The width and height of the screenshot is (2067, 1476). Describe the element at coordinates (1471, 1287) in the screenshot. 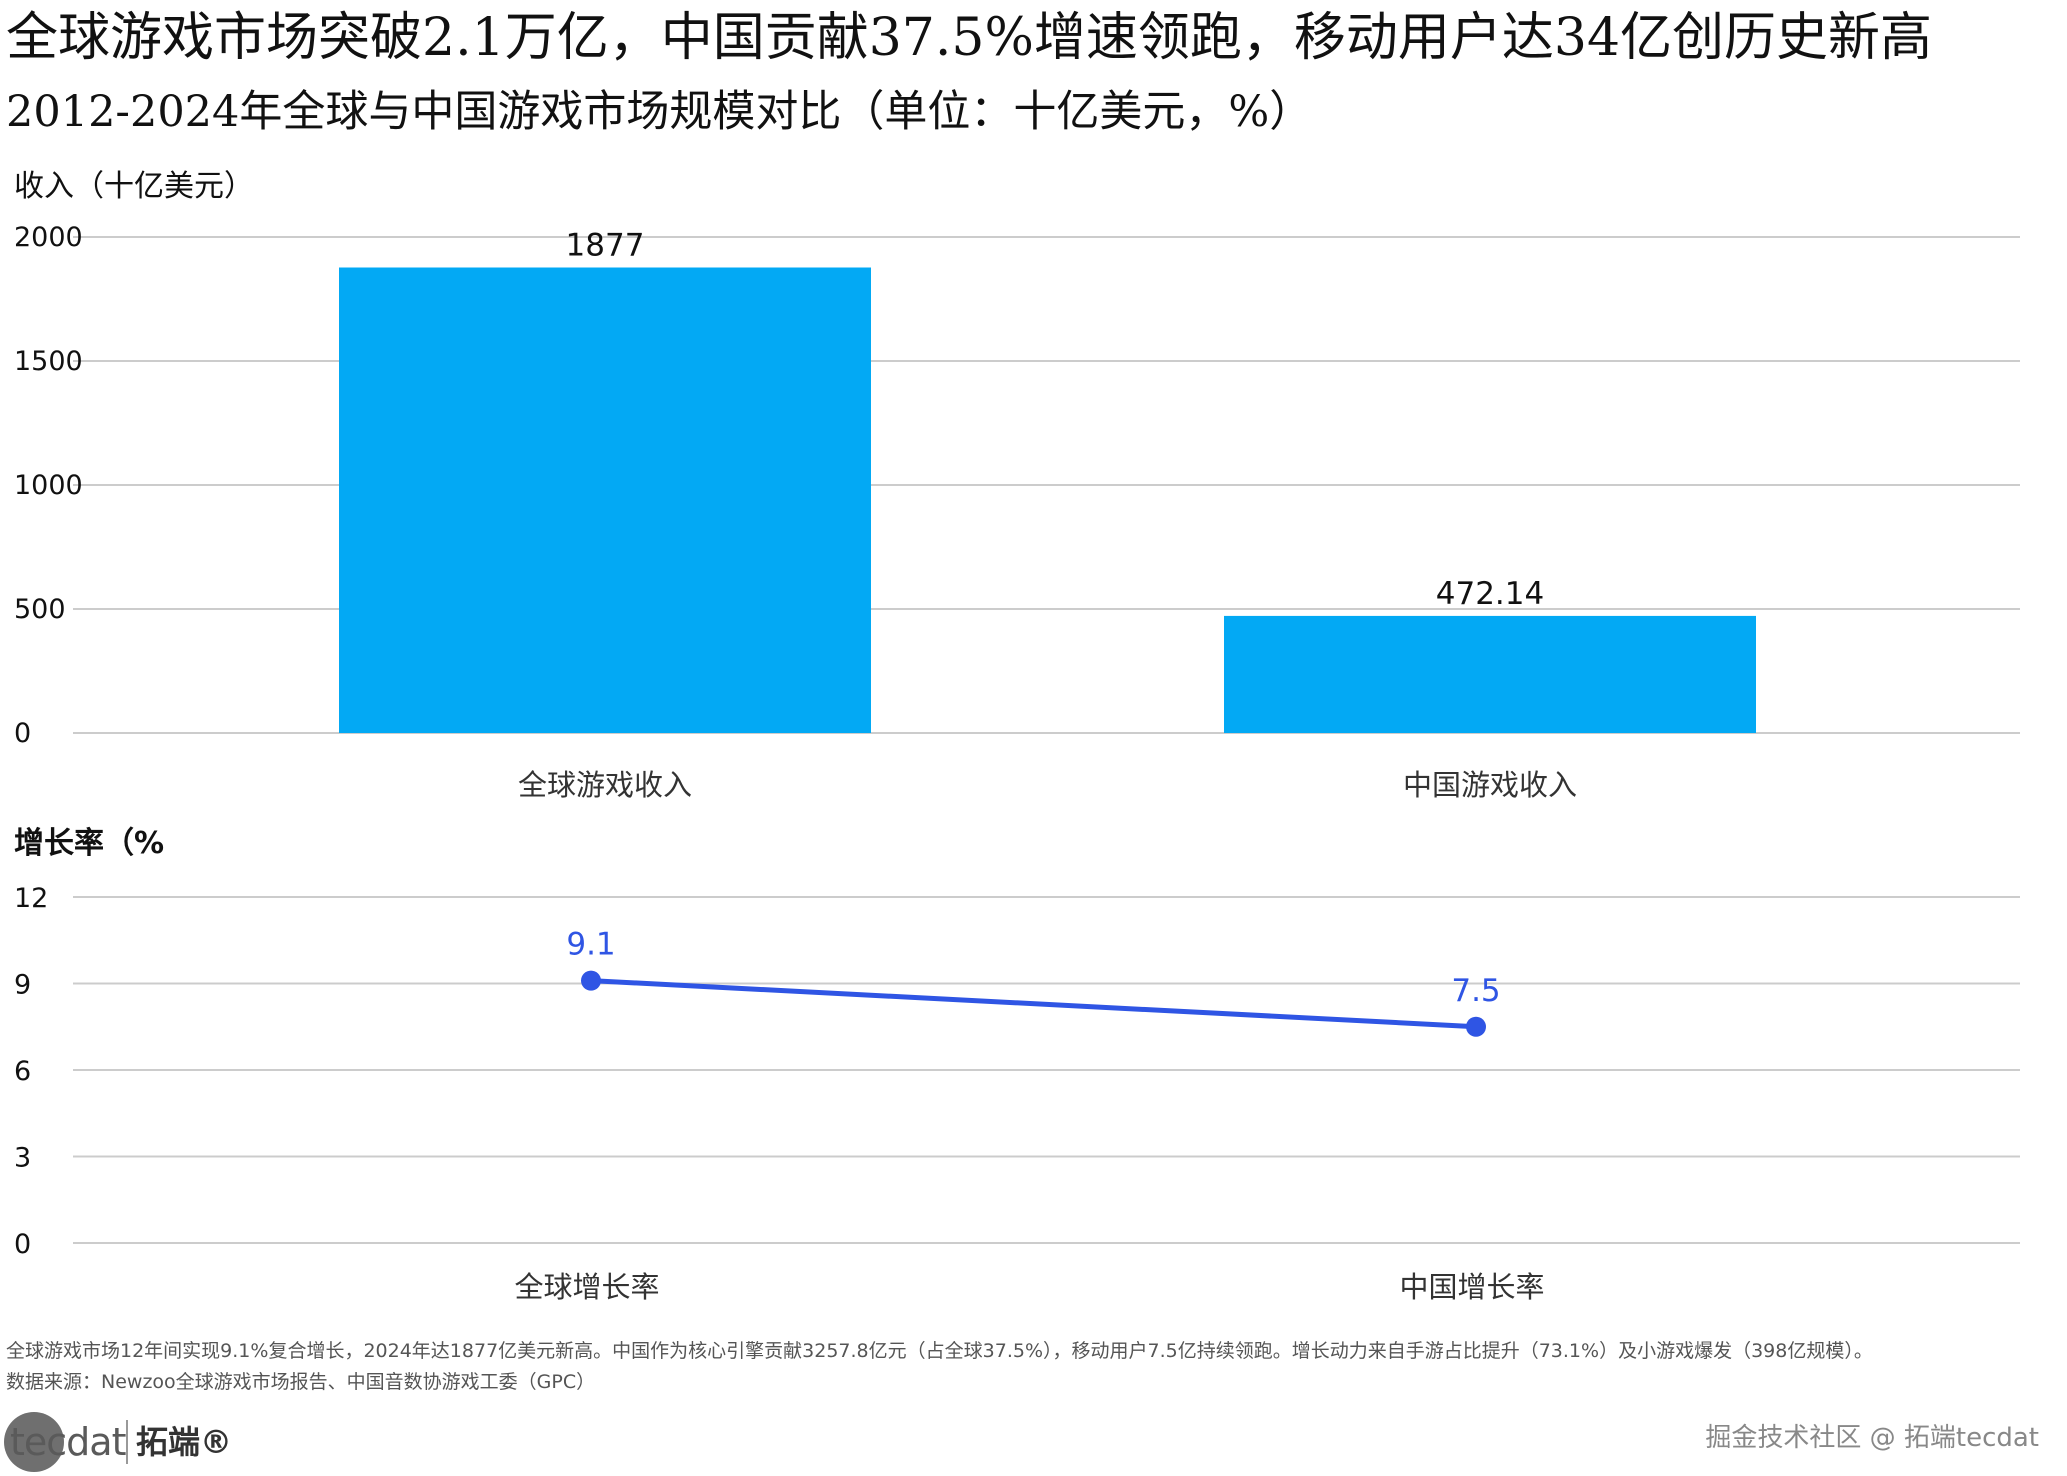

I see `line-x-tick-label: 中国增长率` at that location.